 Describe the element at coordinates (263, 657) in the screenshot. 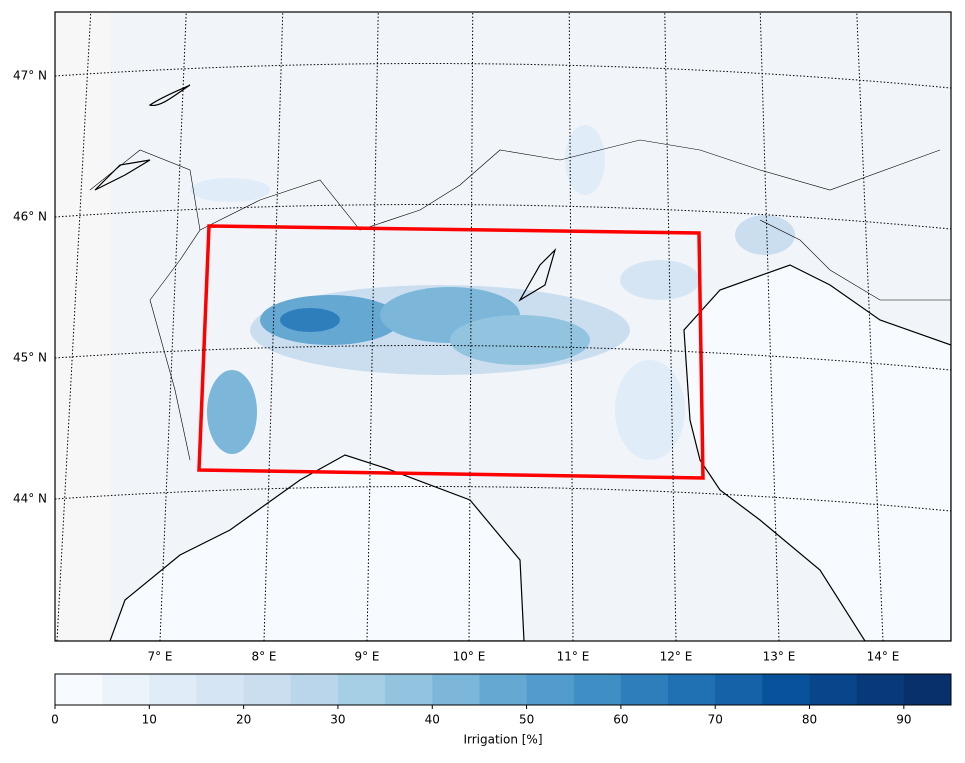

I see `lon-label: 8° E` at that location.